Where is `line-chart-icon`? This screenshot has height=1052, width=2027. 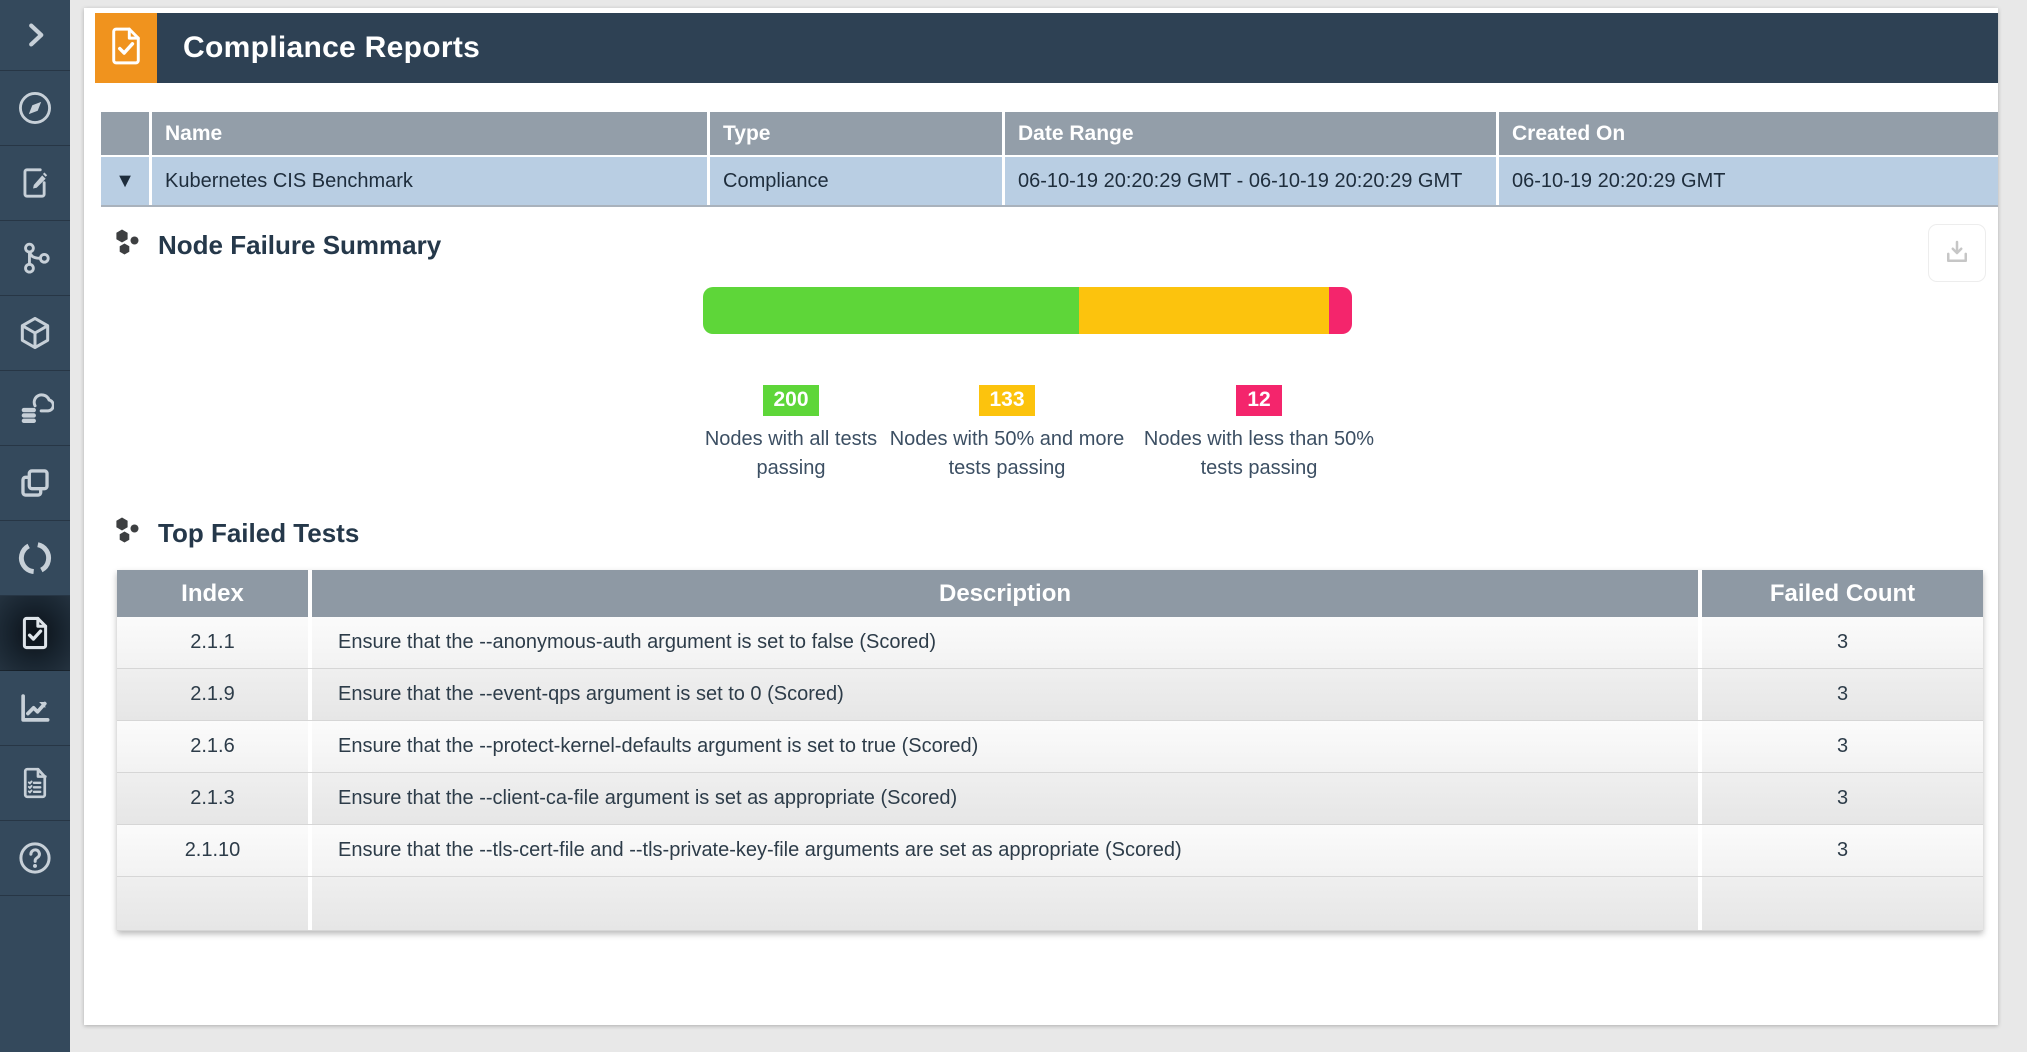 line-chart-icon is located at coordinates (35, 708).